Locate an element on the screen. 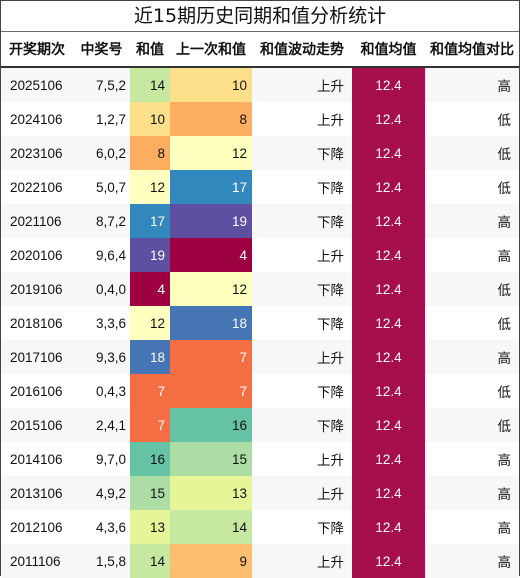  winning-numbers-cell: 8,7,2 is located at coordinates (101, 221).